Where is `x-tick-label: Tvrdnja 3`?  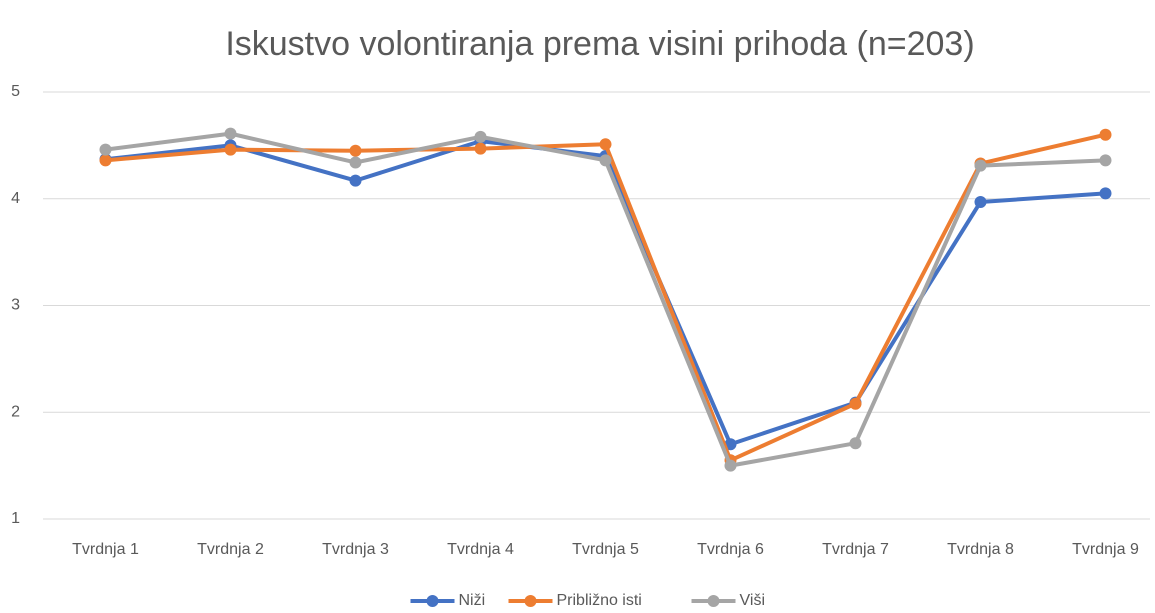 x-tick-label: Tvrdnja 3 is located at coordinates (355, 549).